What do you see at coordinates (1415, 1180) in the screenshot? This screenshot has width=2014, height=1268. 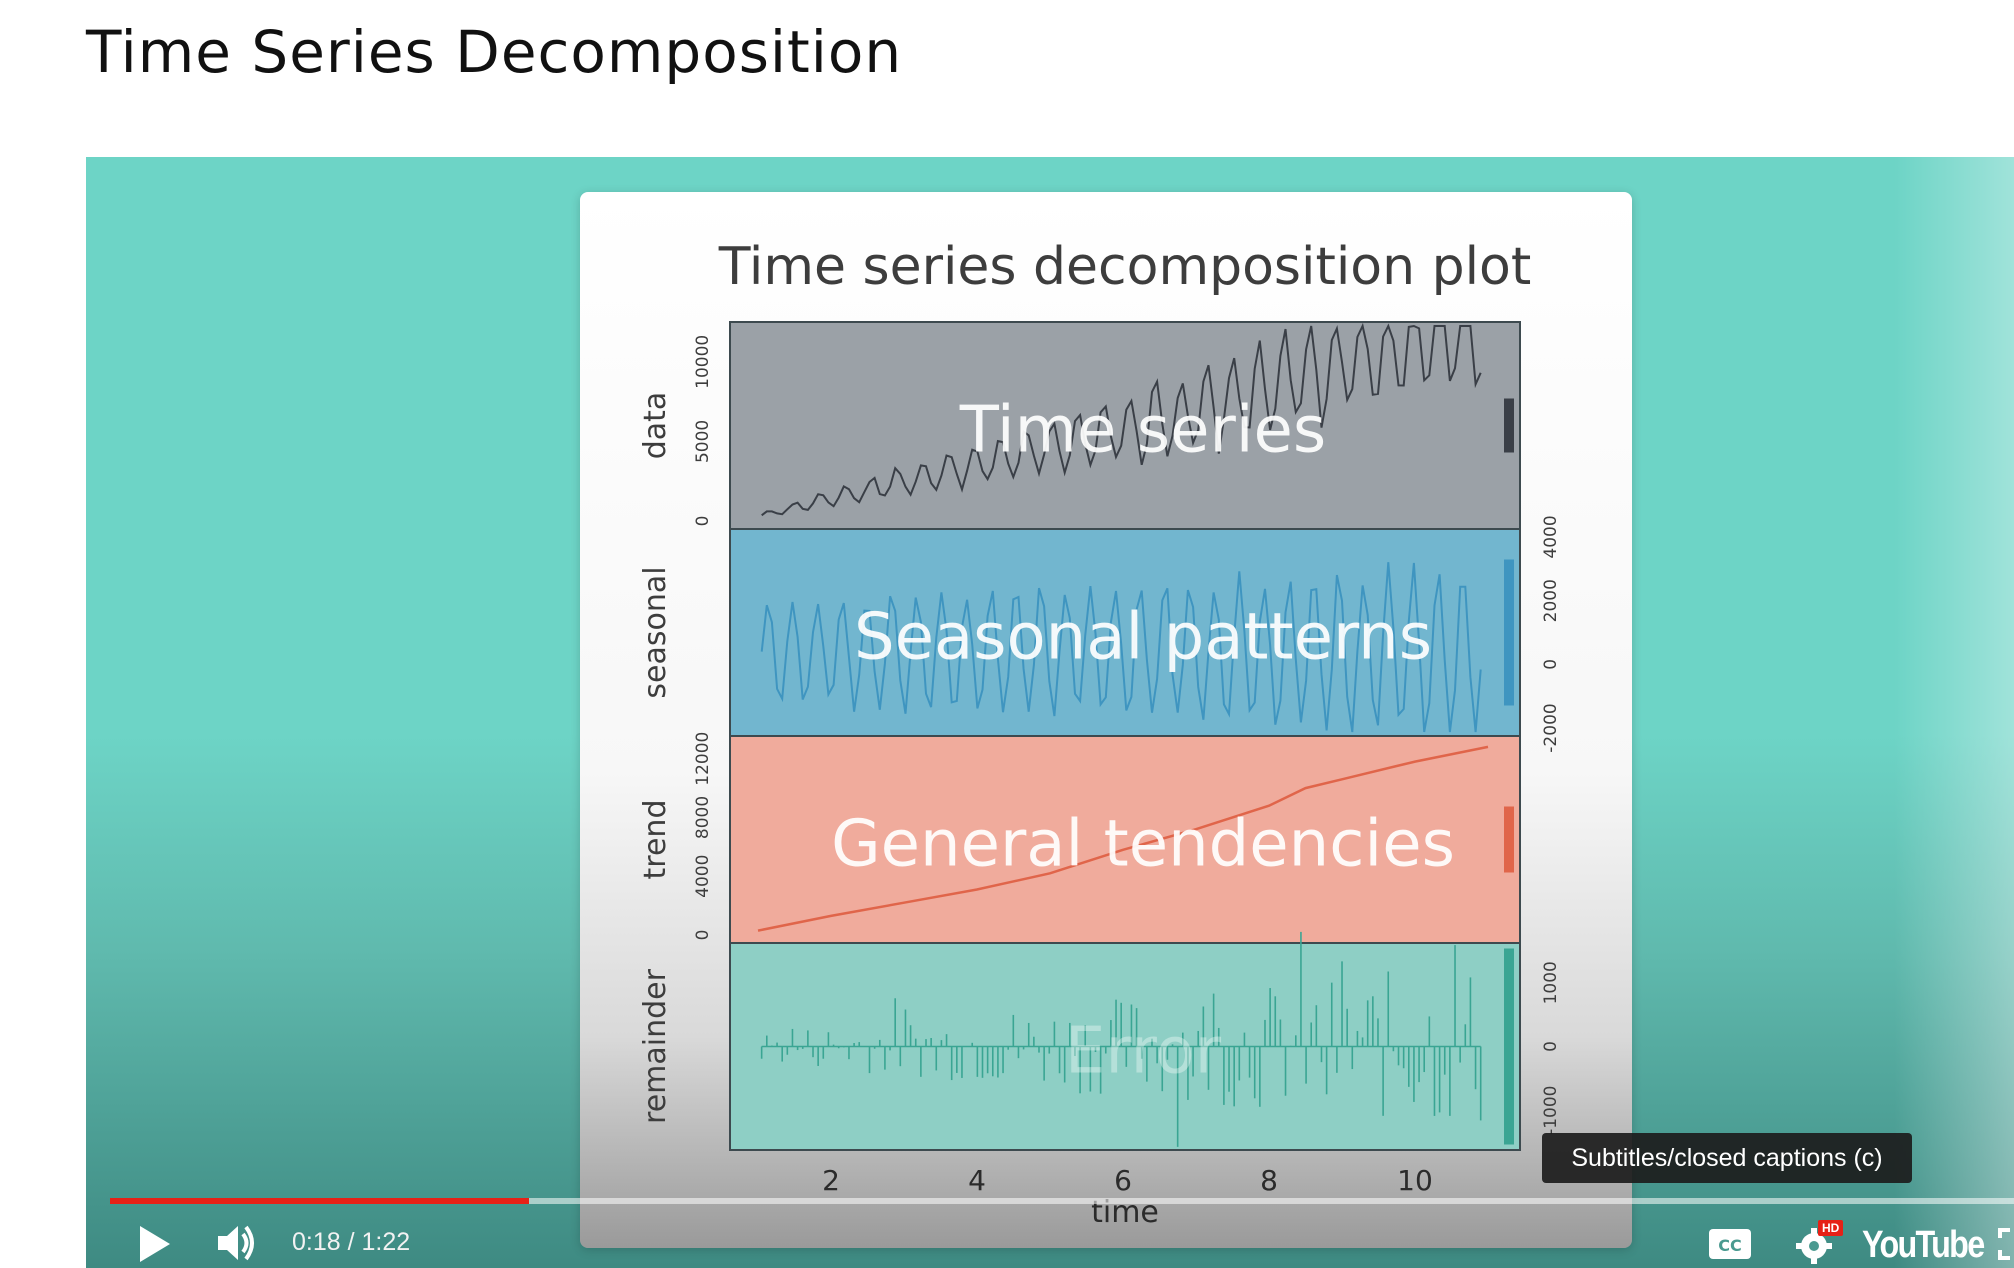 I see `x-tick-label: 10` at bounding box center [1415, 1180].